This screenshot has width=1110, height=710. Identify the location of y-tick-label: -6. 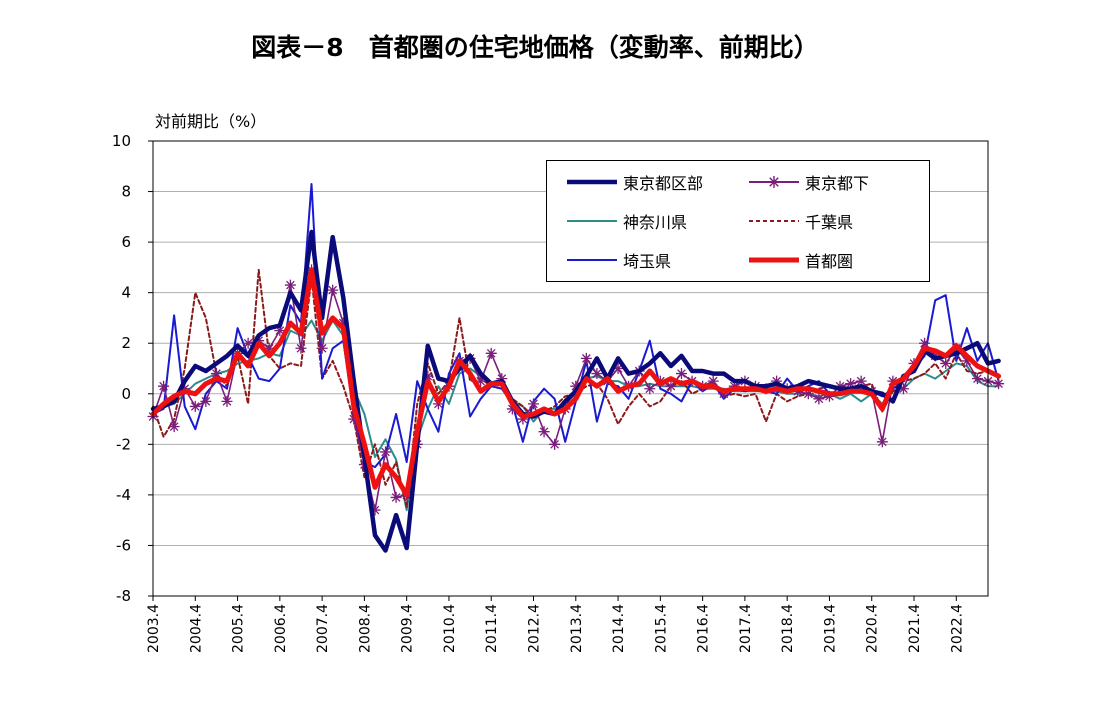
(123, 545).